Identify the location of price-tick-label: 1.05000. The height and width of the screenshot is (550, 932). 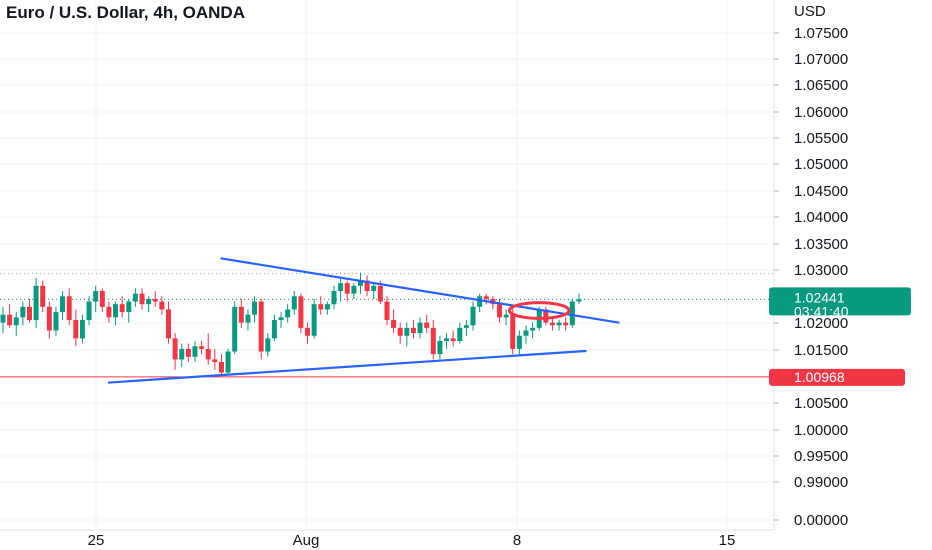
(821, 164).